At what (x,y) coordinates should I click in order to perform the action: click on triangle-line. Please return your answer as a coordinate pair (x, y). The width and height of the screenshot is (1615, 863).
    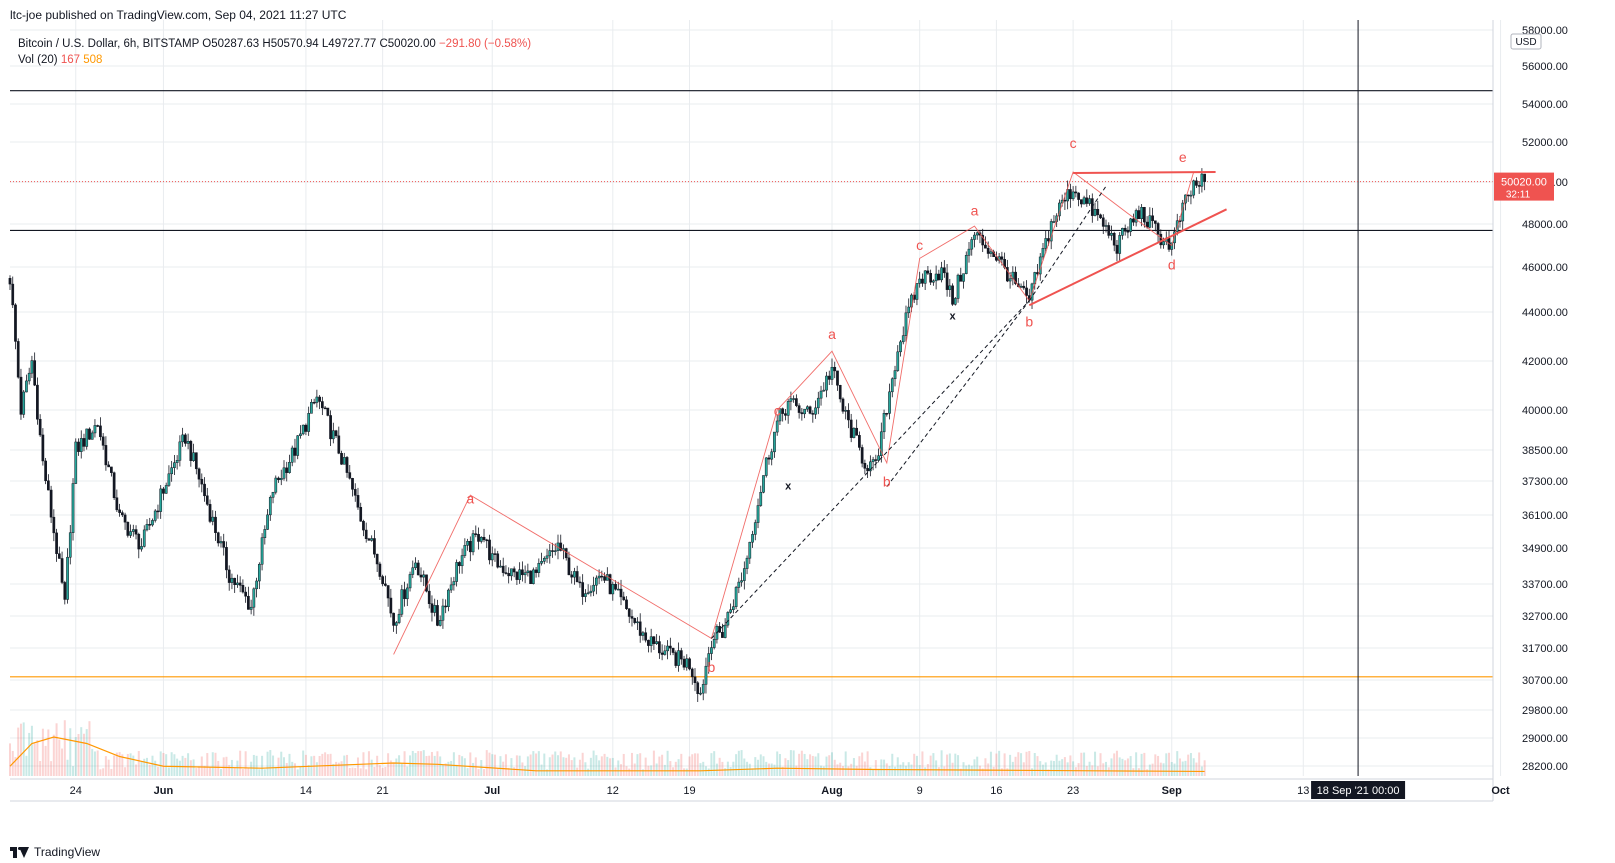
    Looking at the image, I should click on (1144, 172).